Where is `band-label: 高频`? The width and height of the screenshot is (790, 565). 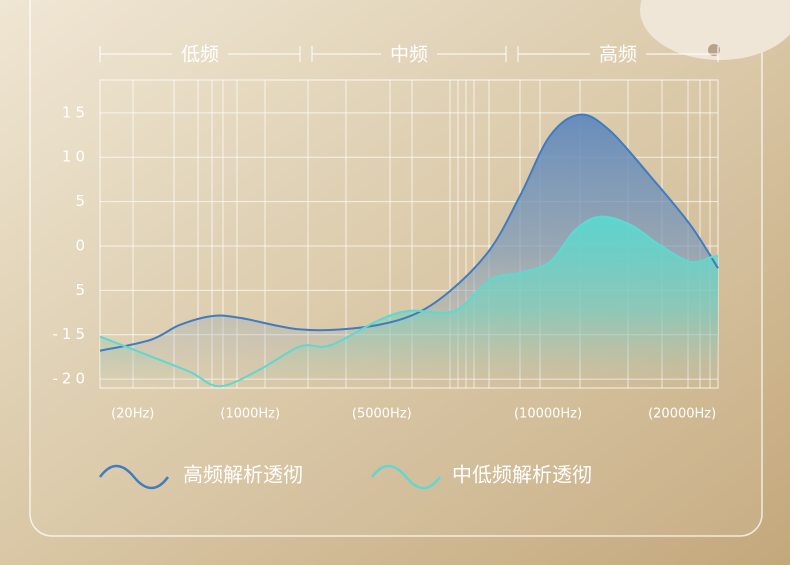 band-label: 高频 is located at coordinates (618, 55).